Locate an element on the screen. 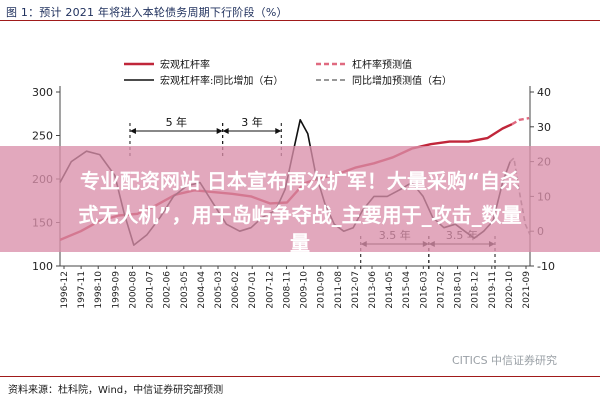  x-tick-label: 2021-09 is located at coordinates (527, 290).